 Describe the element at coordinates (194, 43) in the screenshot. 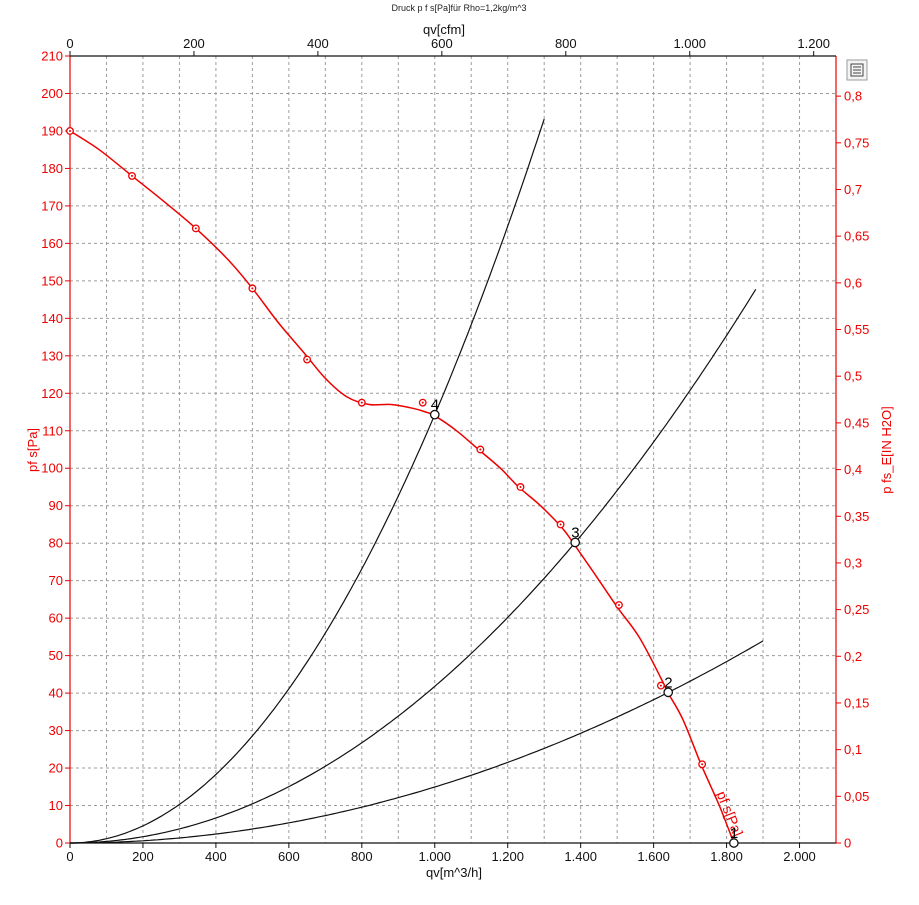

I see `x2-tick-label: 200` at that location.